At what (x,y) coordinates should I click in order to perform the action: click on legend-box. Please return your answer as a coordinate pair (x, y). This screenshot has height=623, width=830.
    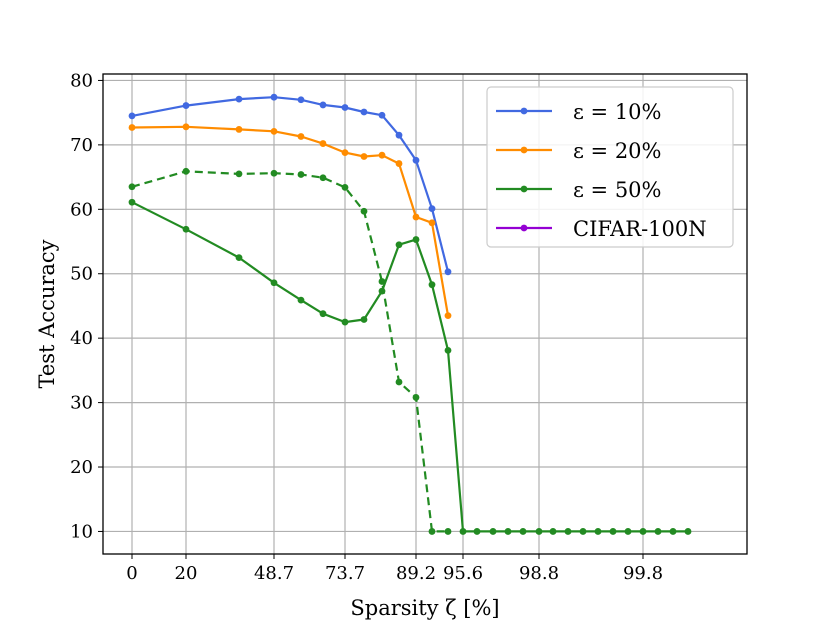
    Looking at the image, I should click on (610, 167).